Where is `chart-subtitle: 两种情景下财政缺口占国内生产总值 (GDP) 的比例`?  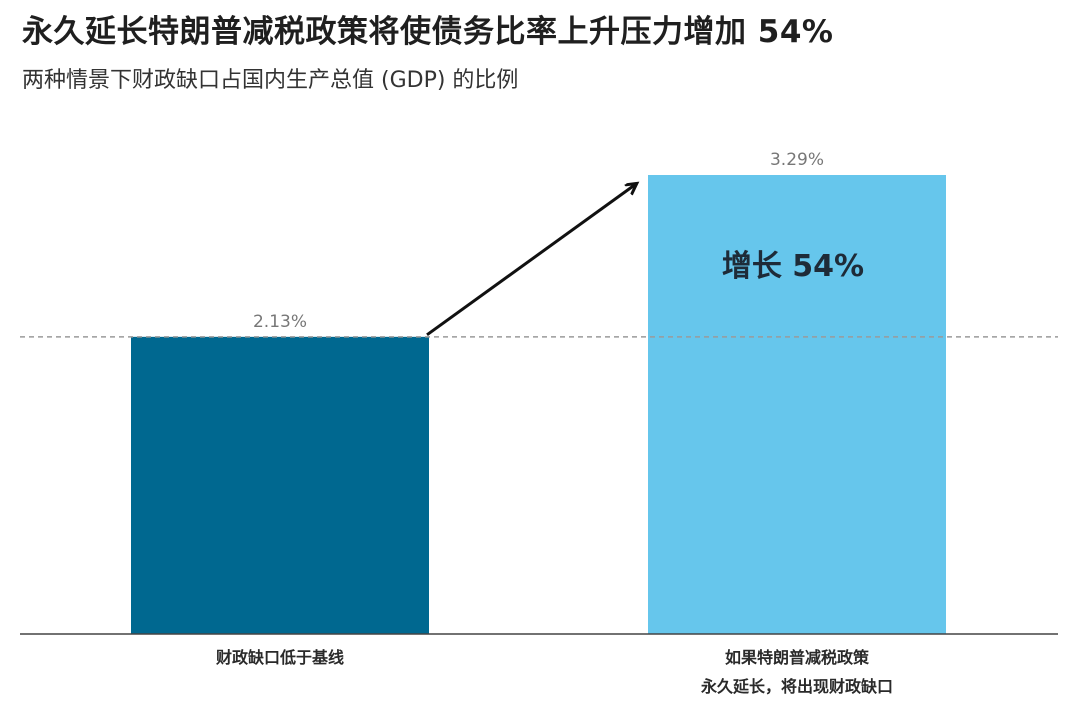 chart-subtitle: 两种情景下财政缺口占国内生产总值 (GDP) 的比例 is located at coordinates (270, 80).